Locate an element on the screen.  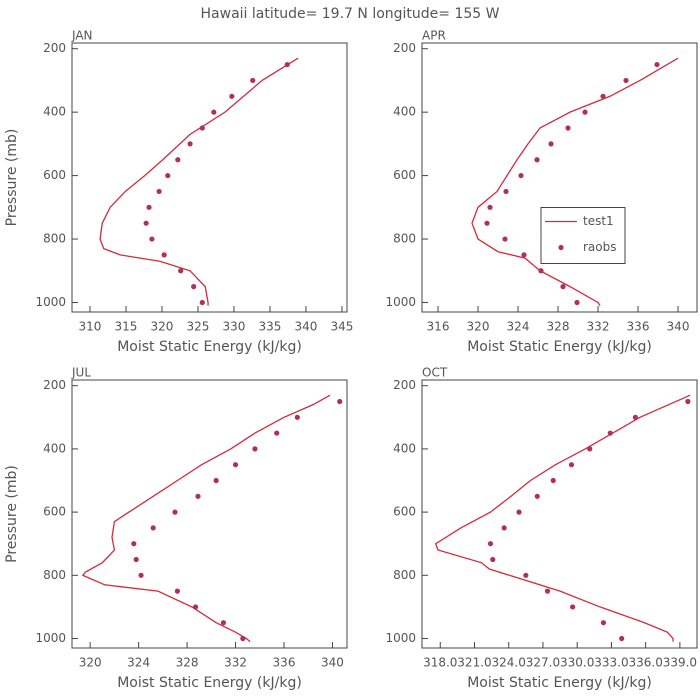
legend-swatch is located at coordinates (561, 247).